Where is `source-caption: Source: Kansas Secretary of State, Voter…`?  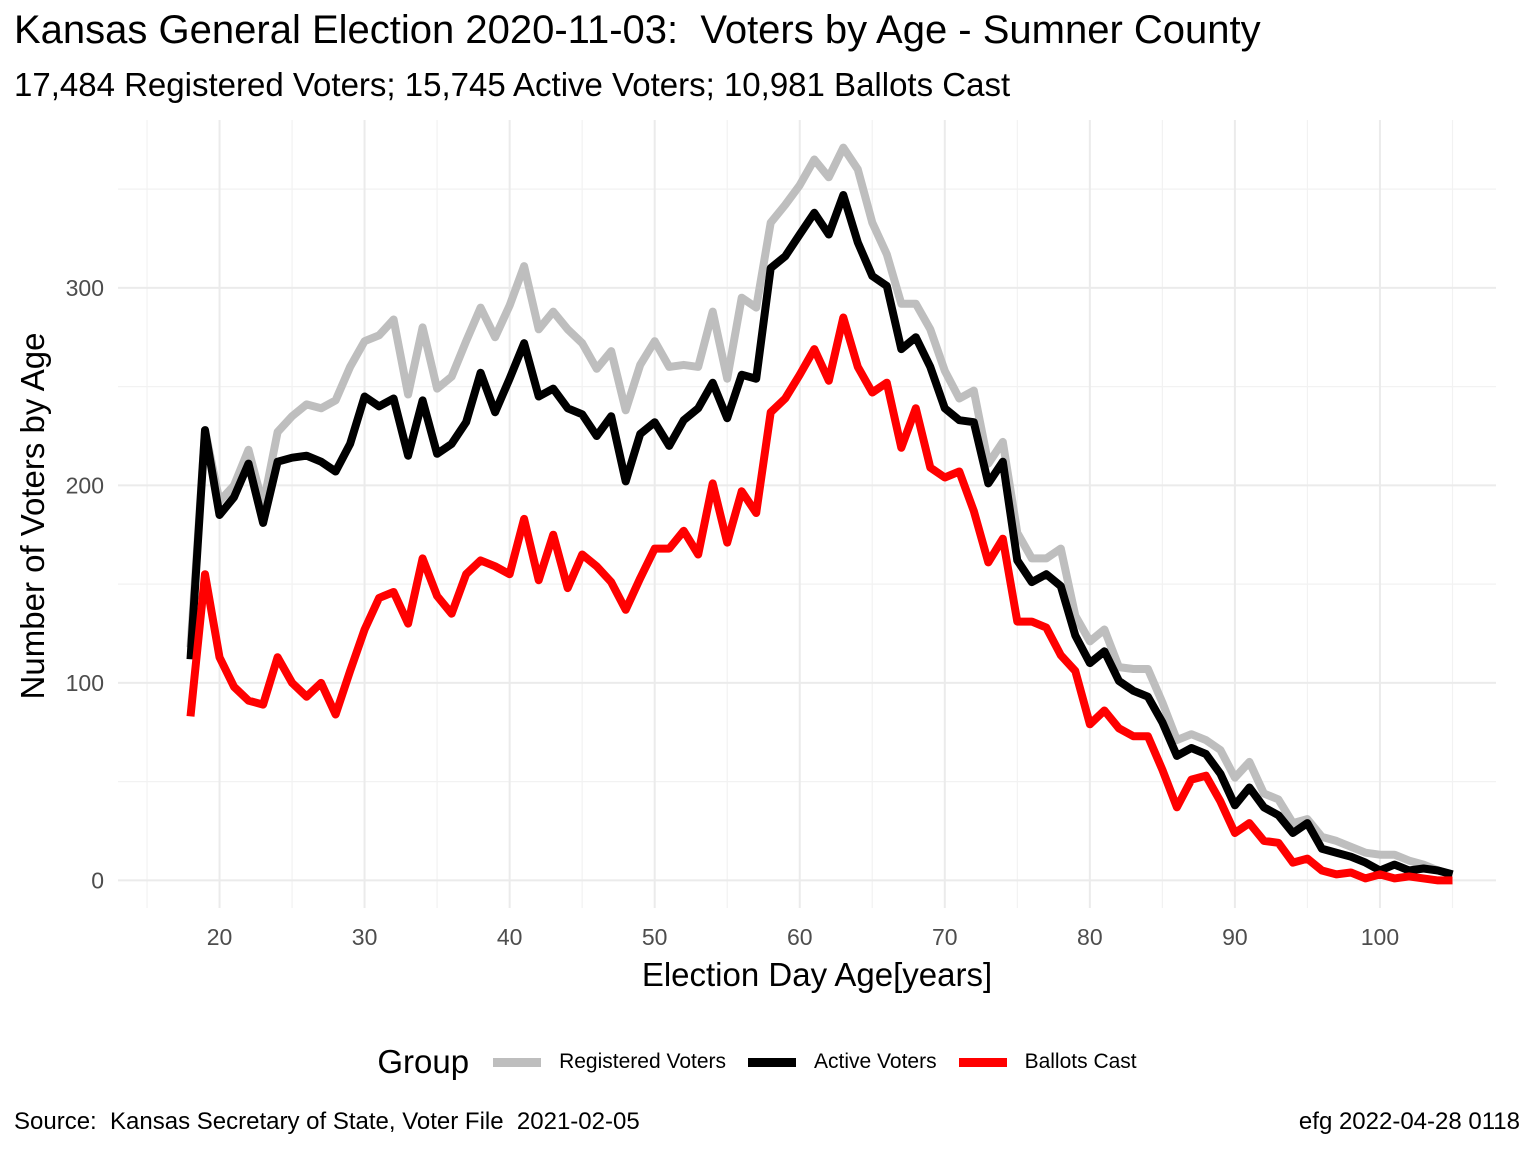 source-caption: Source: Kansas Secretary of State, Voter… is located at coordinates (327, 1121).